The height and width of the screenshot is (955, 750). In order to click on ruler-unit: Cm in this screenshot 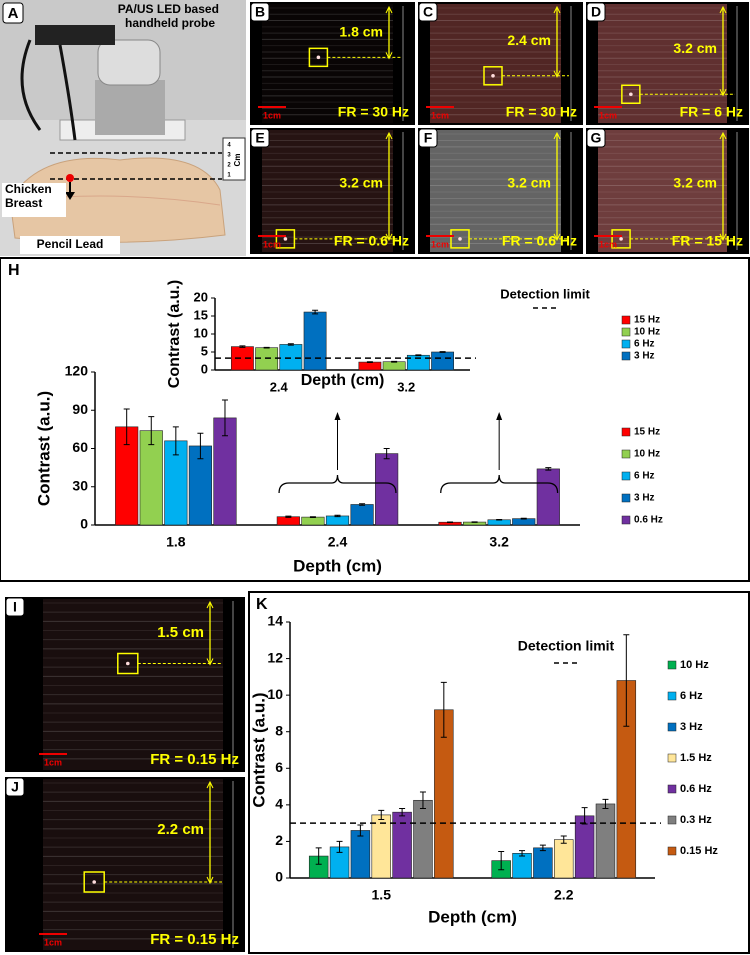, I will do `click(237, 160)`.